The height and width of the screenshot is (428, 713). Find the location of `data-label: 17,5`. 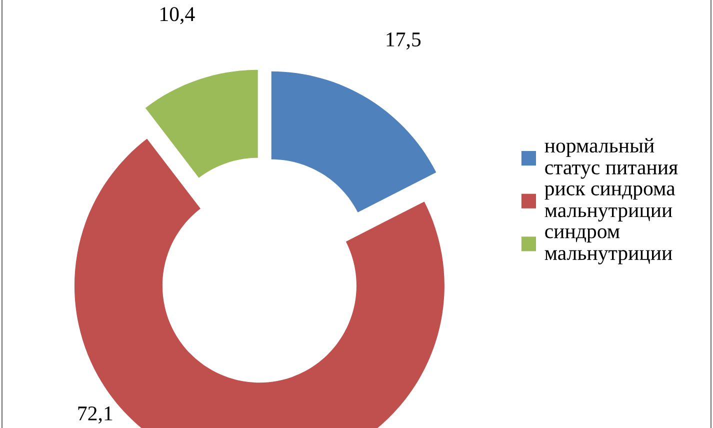

data-label: 17,5 is located at coordinates (403, 41).